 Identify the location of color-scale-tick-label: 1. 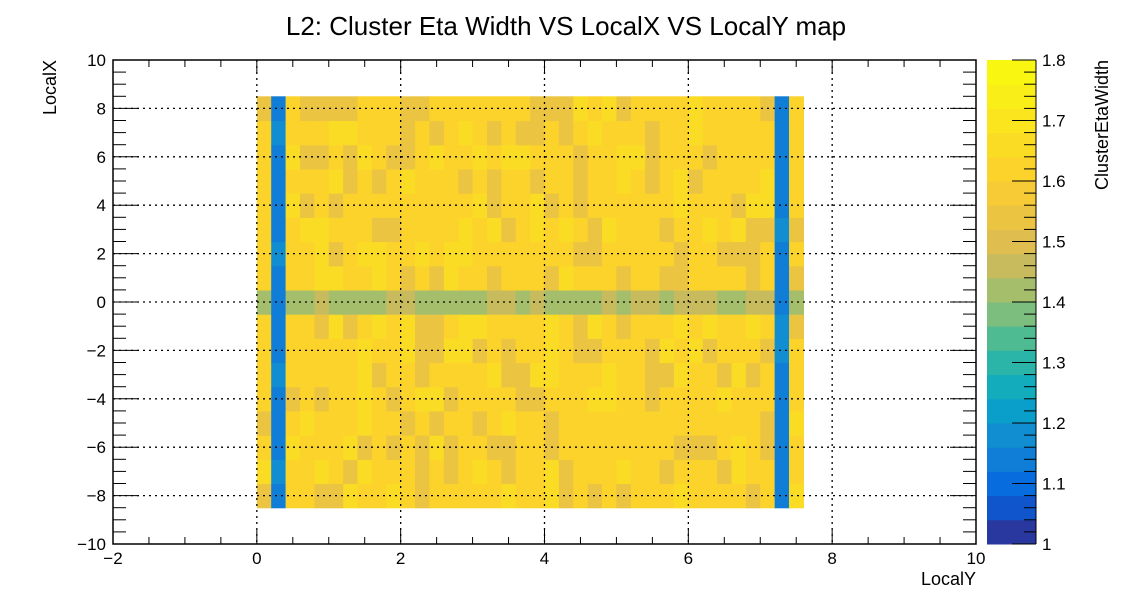
(1046, 544).